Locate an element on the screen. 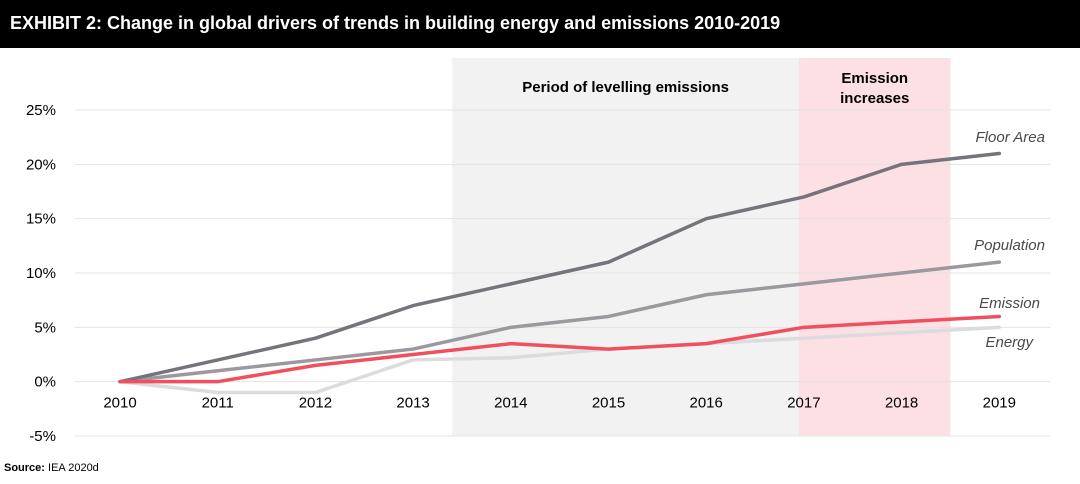 Image resolution: width=1080 pixels, height=484 pixels. x-tick-label: 2012 is located at coordinates (315, 403).